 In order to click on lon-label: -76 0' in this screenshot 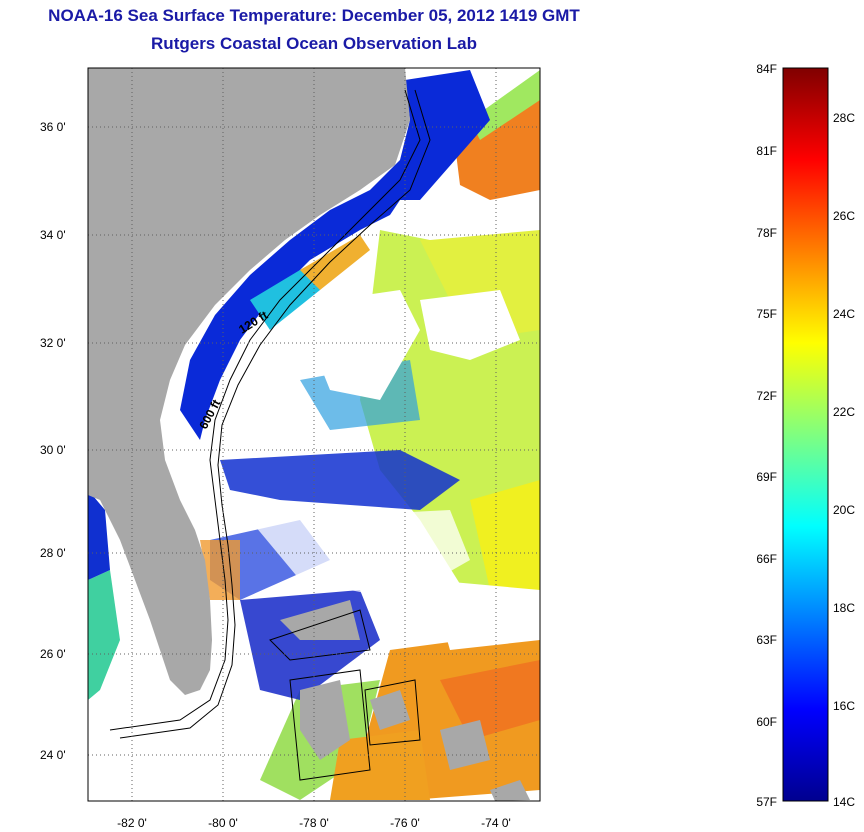, I will do `click(405, 823)`.